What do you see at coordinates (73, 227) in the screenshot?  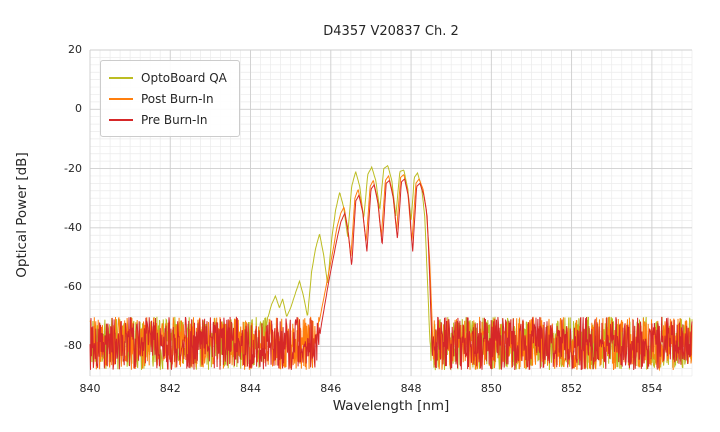 I see `y-tick-label: -40` at bounding box center [73, 227].